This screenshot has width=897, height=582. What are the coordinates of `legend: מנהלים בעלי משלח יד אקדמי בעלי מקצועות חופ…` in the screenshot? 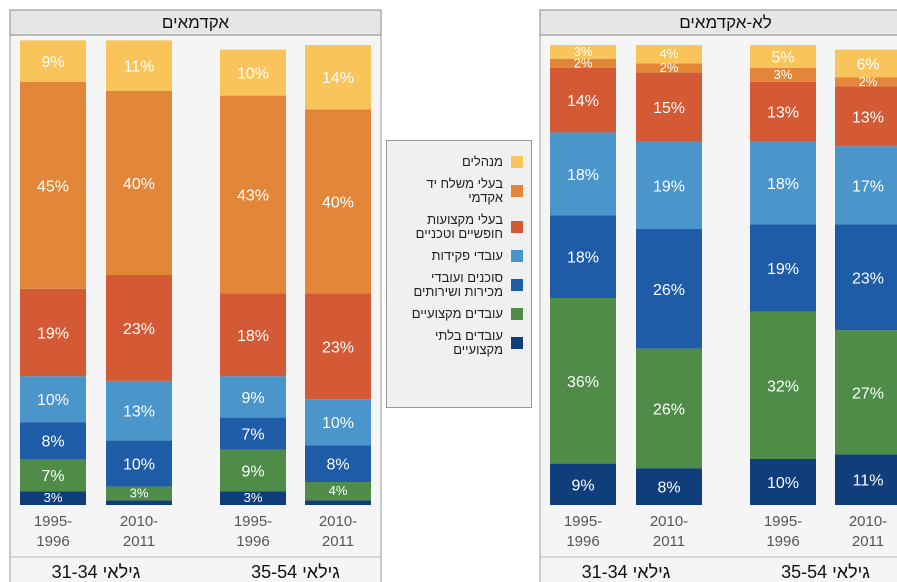 It's located at (459, 274).